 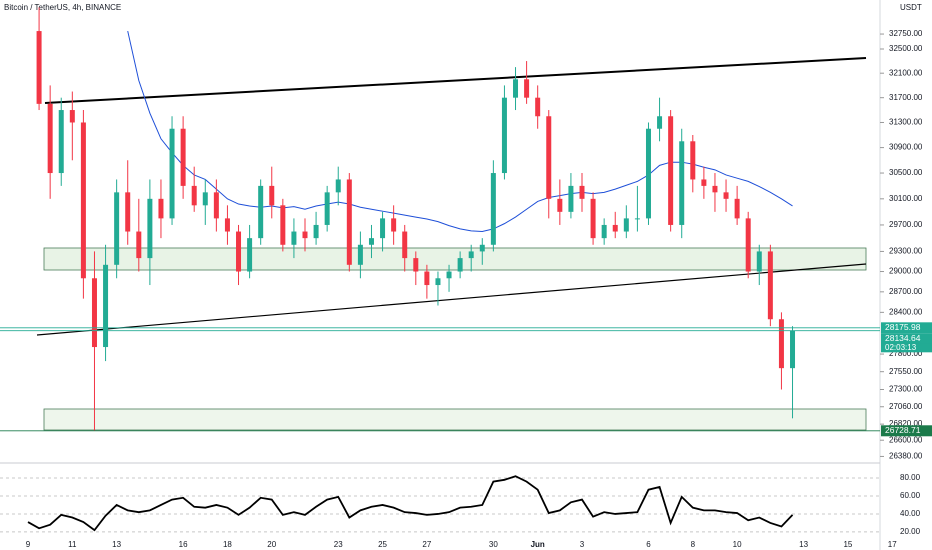 What do you see at coordinates (62, 7) in the screenshot?
I see `chart-title: Bitcoin / TetherUS, 4h, BINANCE` at bounding box center [62, 7].